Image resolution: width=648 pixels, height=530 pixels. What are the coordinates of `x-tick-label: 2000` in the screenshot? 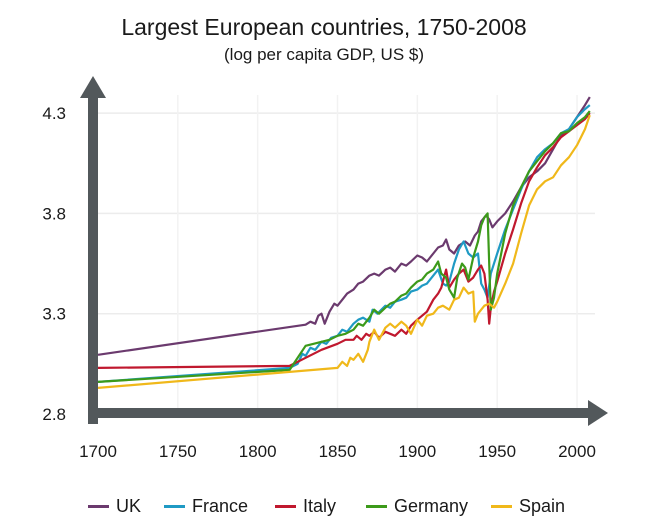 It's located at (577, 451).